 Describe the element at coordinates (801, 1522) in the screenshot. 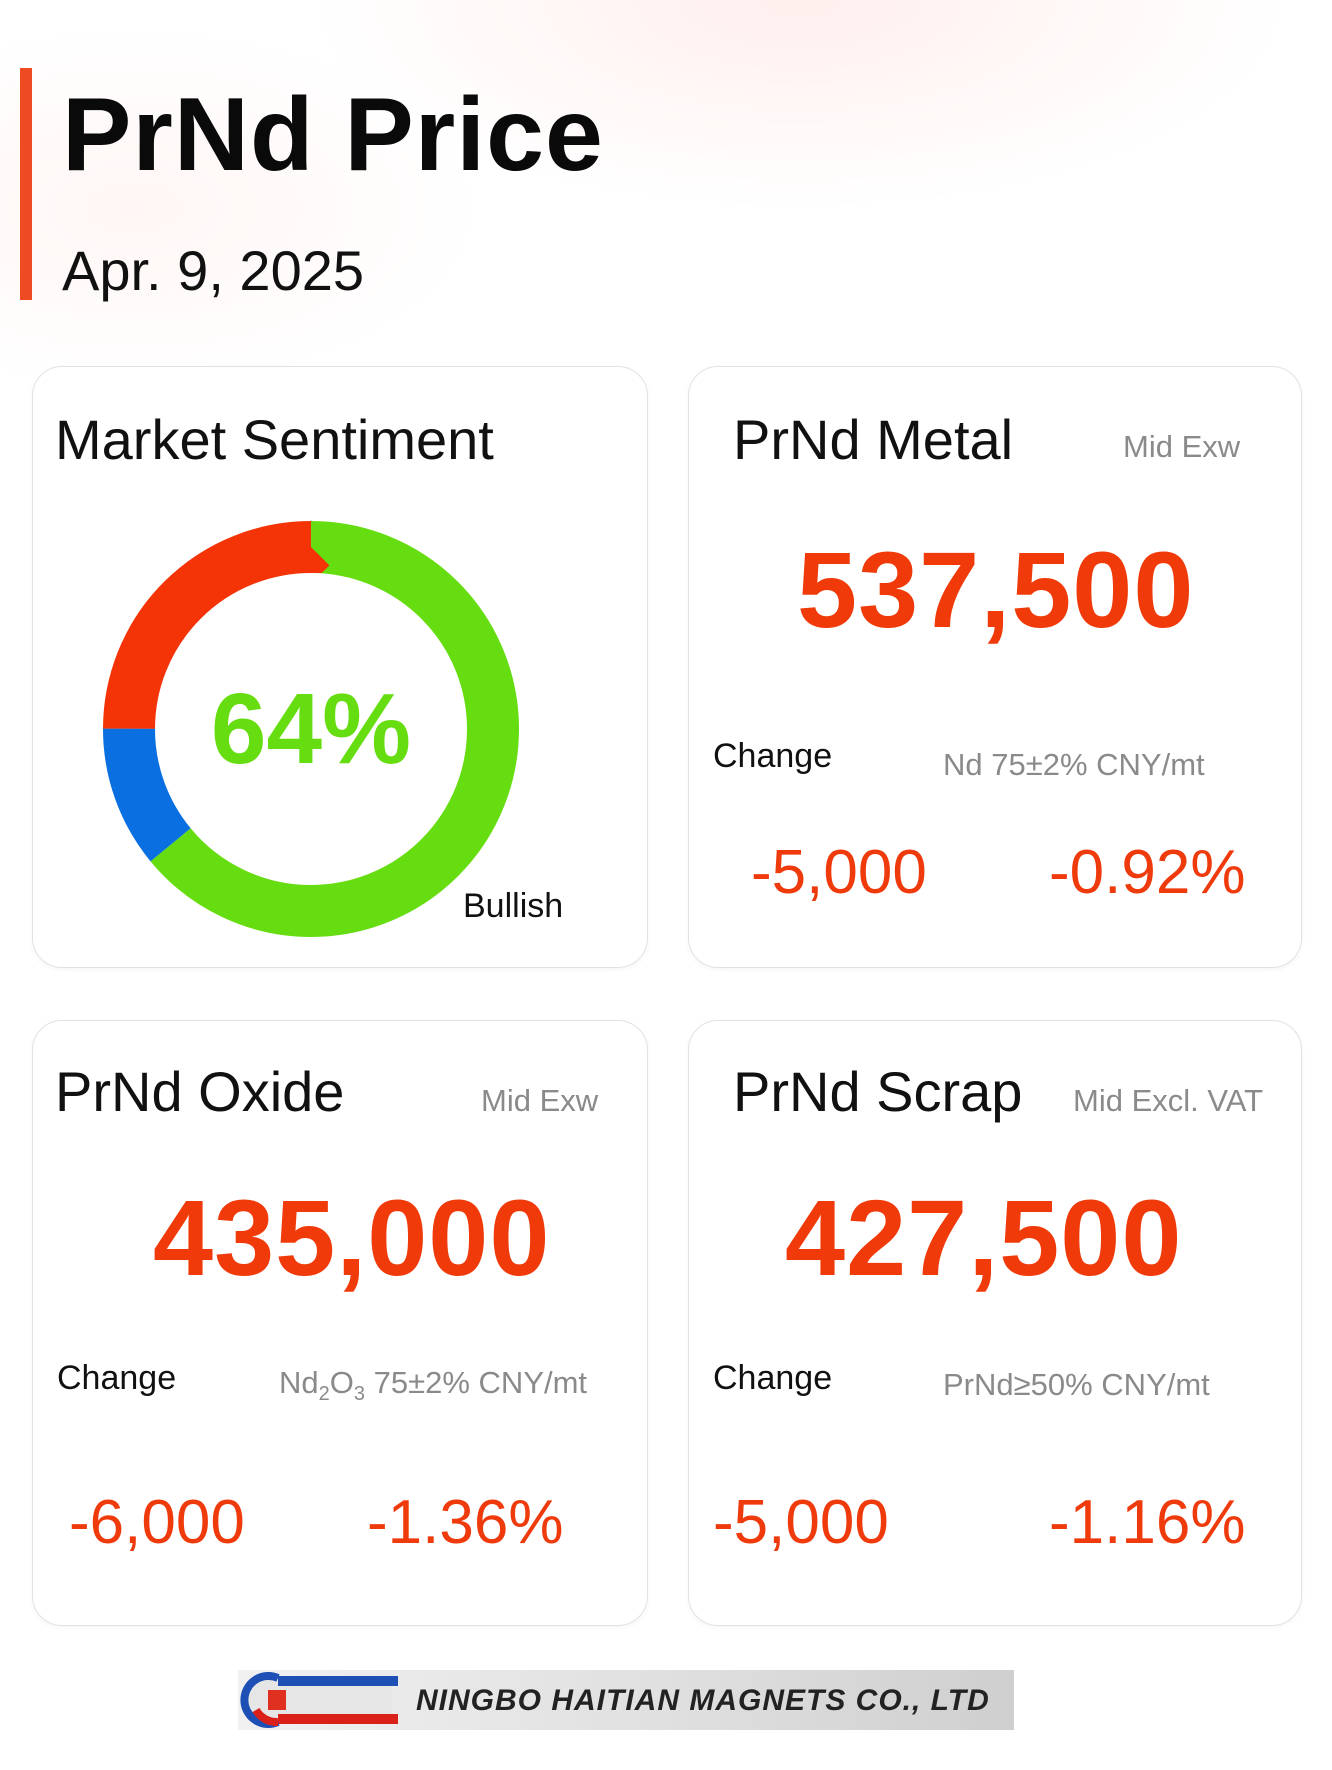

I see `scrap-change-abs: -5,000` at that location.